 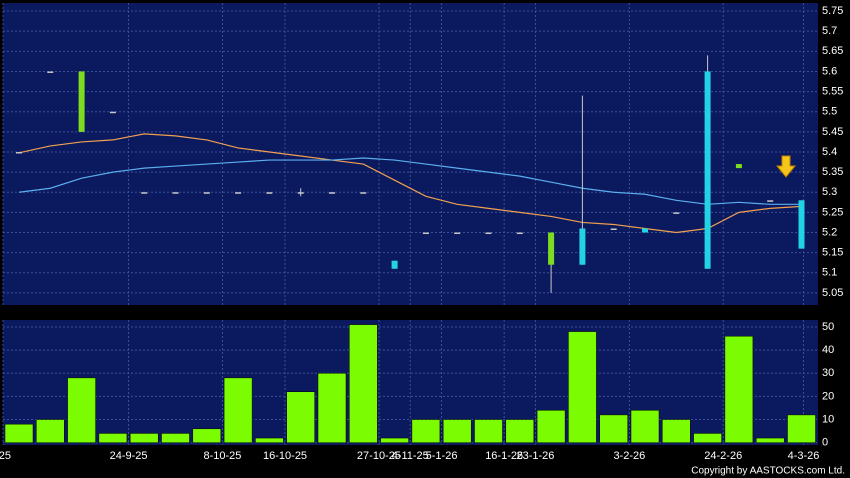 I want to click on x-tick-label: 24-9-25, so click(x=129, y=456).